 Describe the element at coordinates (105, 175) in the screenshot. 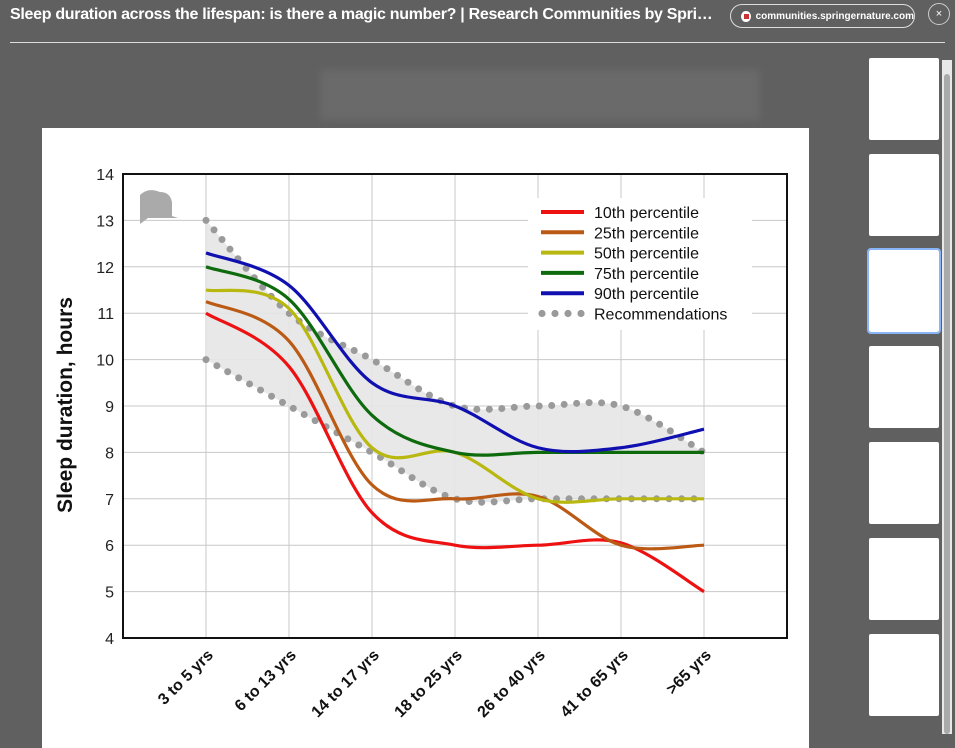

I see `y-tick-label: 14` at that location.